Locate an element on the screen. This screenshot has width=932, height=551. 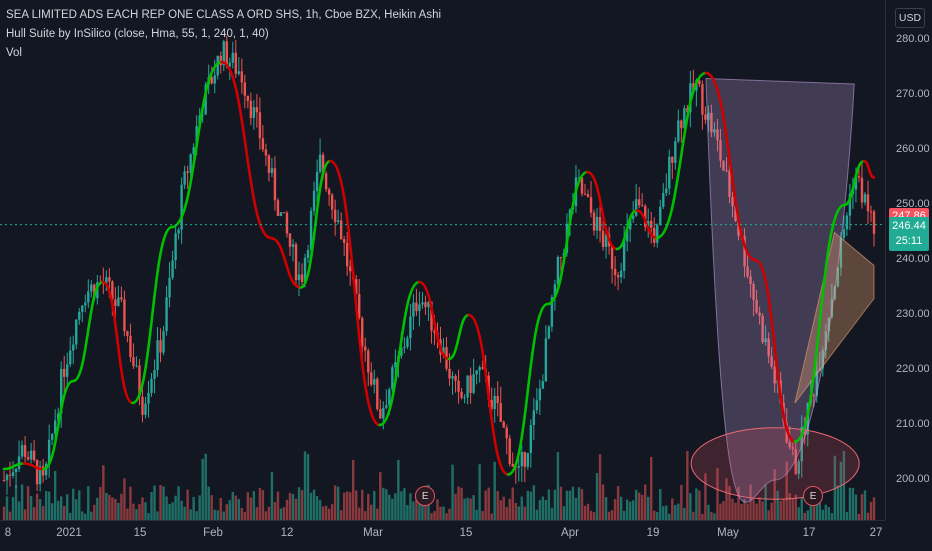
time-tick-label: 15 is located at coordinates (140, 533).